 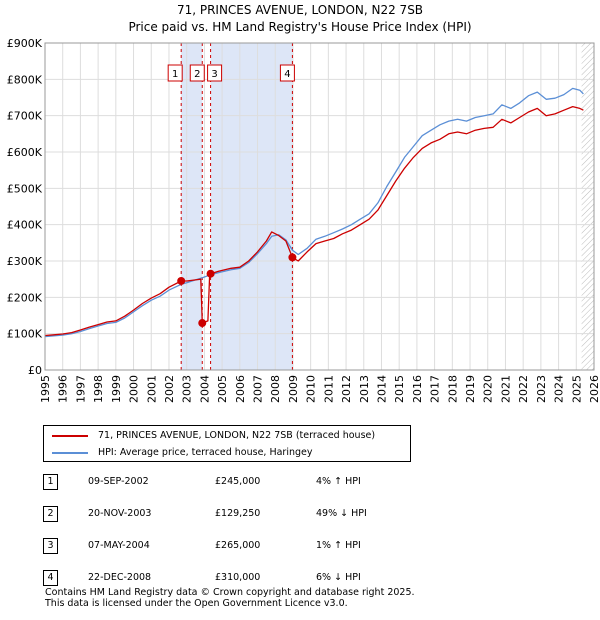 I want to click on sale-hpi-diff: 49% ↓ HPI, so click(x=341, y=513).